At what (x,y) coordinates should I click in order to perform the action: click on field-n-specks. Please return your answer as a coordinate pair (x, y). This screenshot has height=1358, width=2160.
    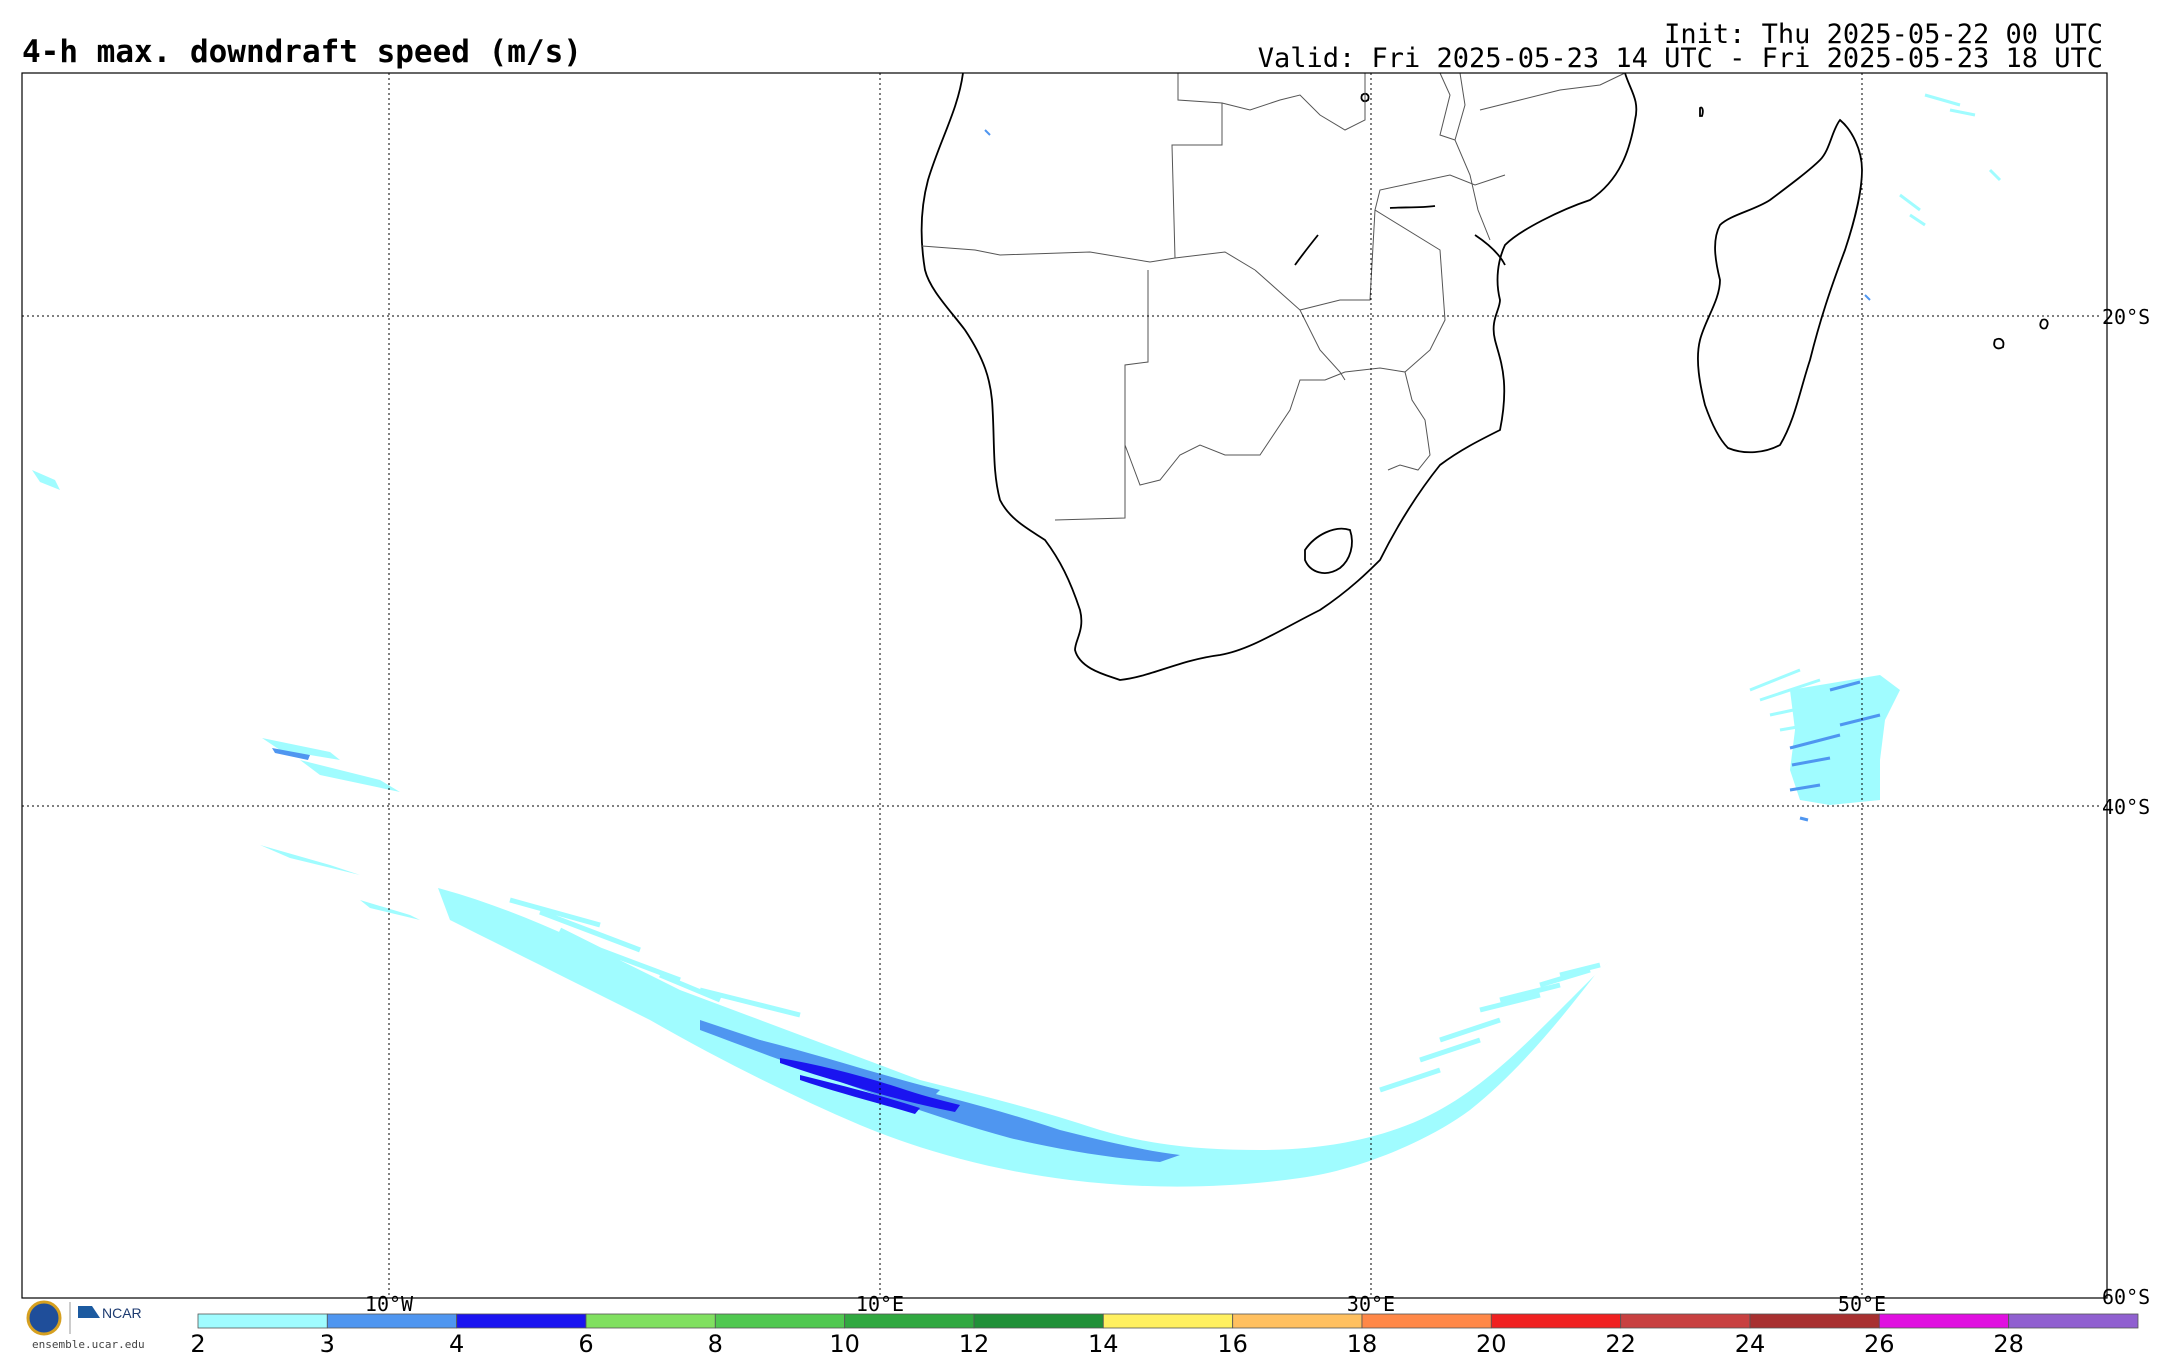
    Looking at the image, I should click on (1427, 215).